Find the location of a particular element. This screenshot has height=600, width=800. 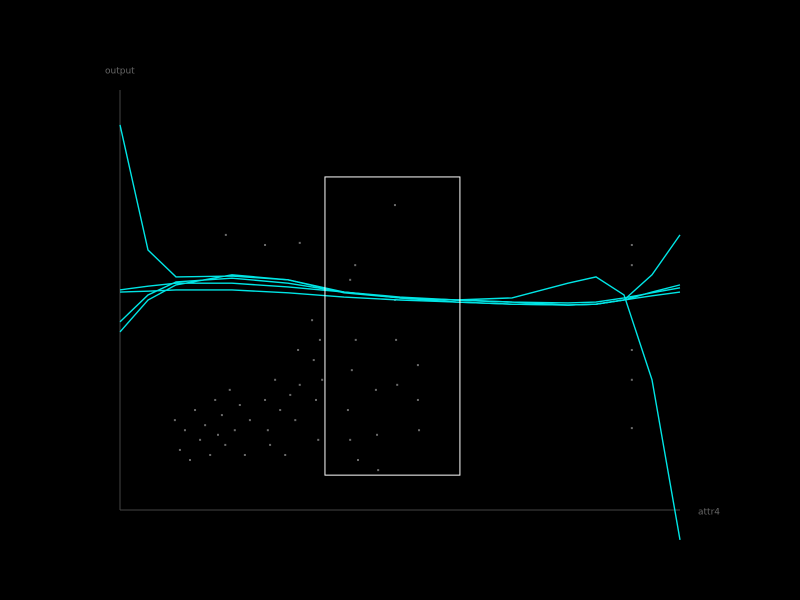

y-axis-label: output is located at coordinates (120, 72).